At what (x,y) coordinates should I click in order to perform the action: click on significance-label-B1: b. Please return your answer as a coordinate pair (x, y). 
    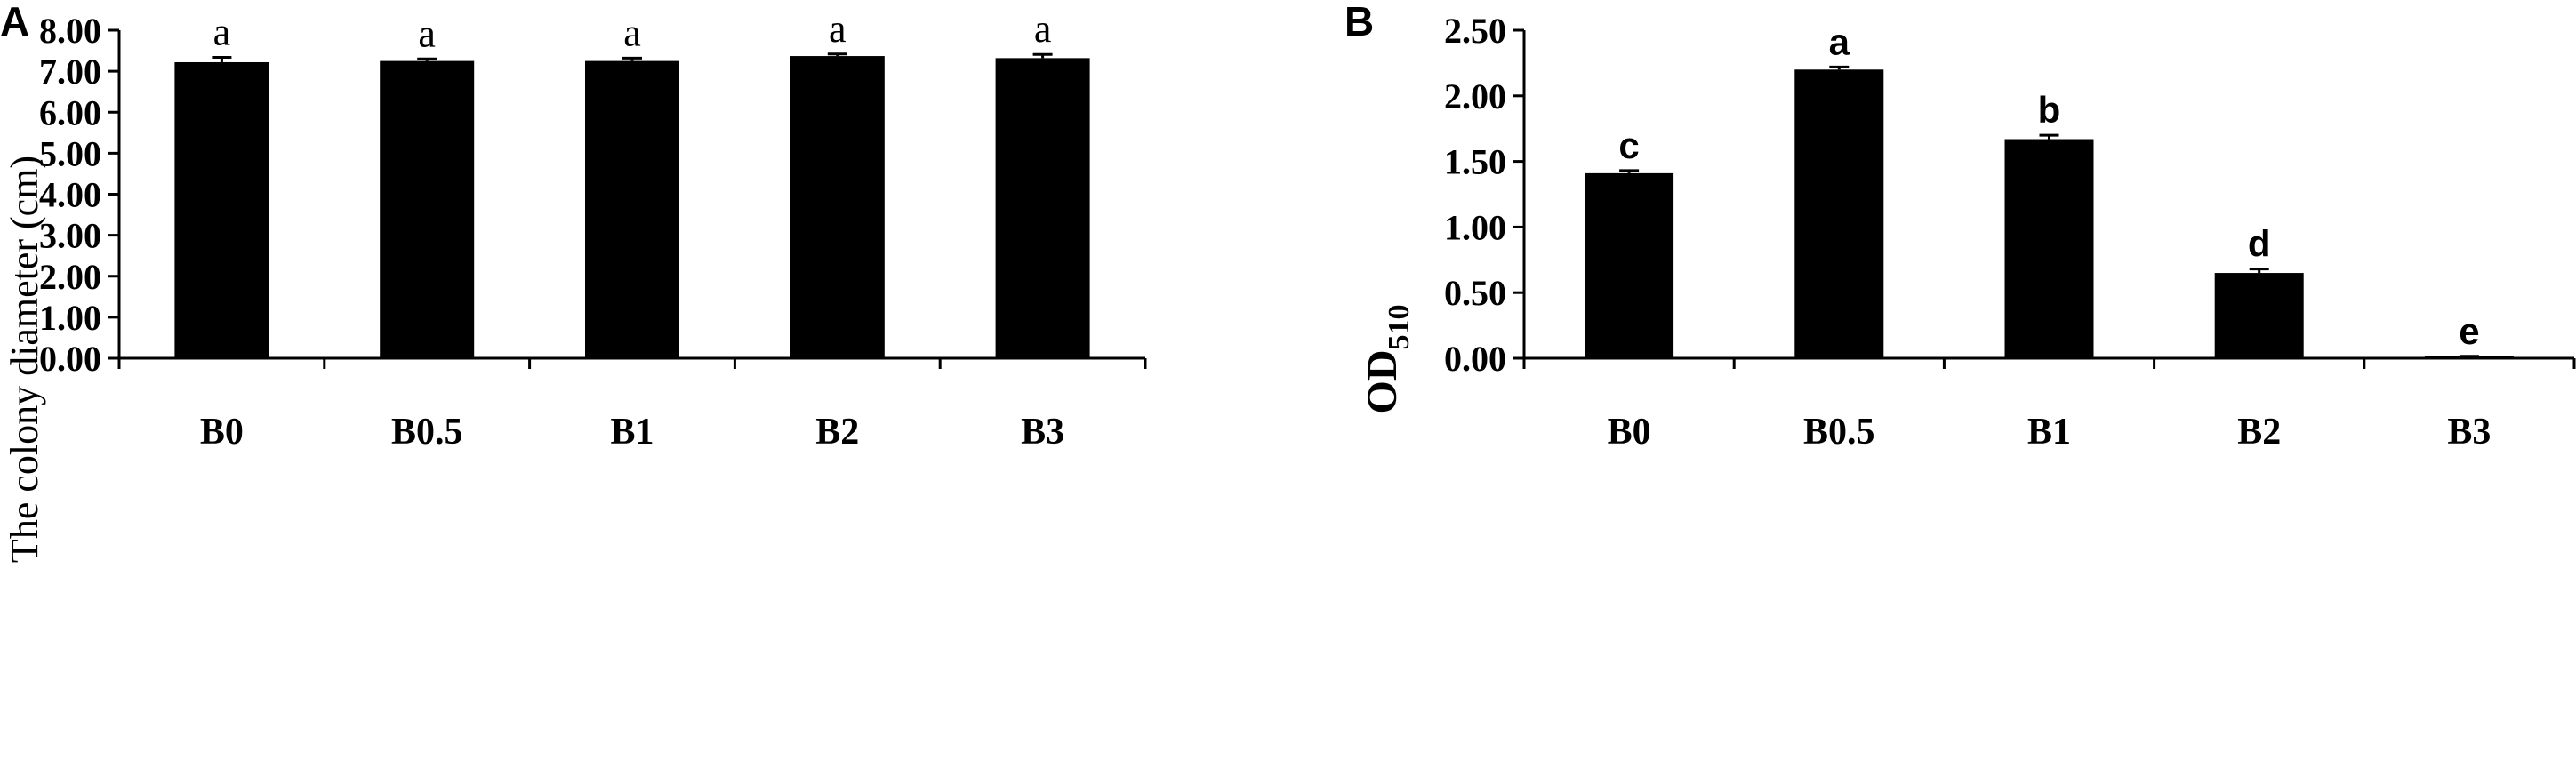
    Looking at the image, I should click on (2049, 110).